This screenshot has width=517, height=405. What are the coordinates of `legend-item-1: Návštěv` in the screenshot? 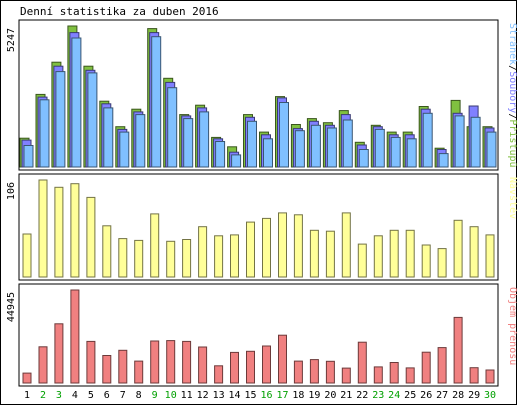 It's located at (512, 198).